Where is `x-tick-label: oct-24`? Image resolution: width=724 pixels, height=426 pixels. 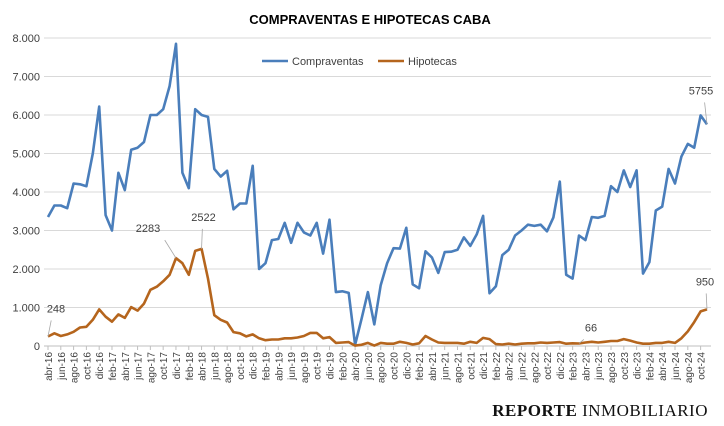 x-tick-label: oct-24 is located at coordinates (702, 366).